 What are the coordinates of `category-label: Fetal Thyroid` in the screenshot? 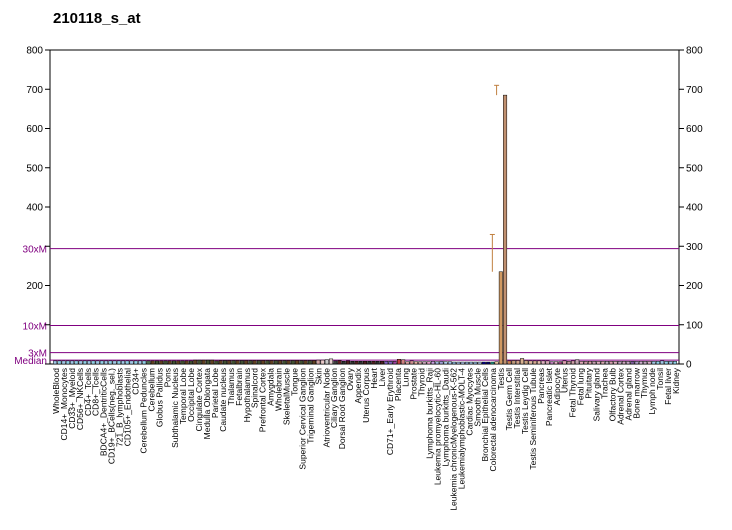 It's located at (573, 393).